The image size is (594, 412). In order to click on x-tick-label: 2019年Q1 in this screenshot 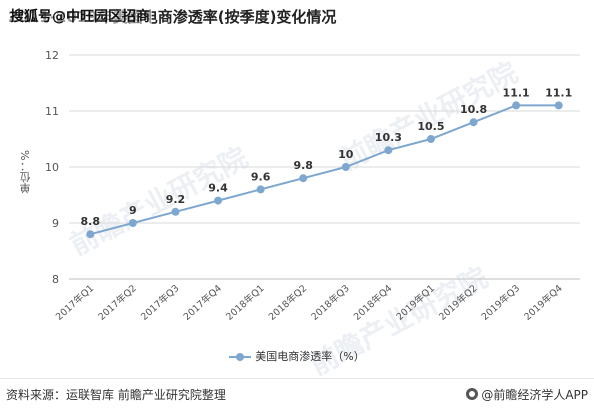, I will do `click(415, 302)`.